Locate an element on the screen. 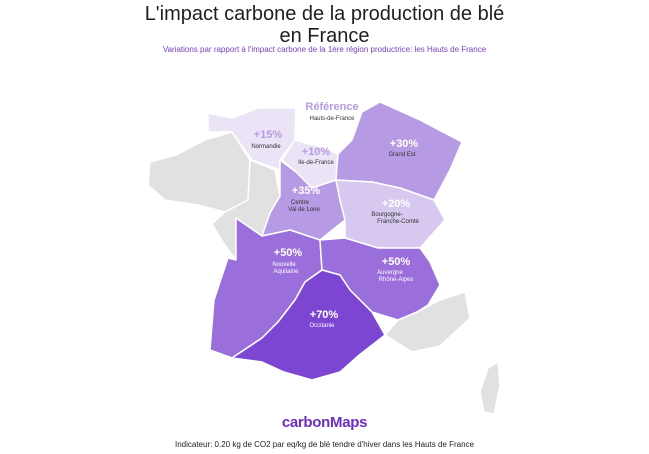  label-name-aquitaine: Aquitaine is located at coordinates (286, 272).